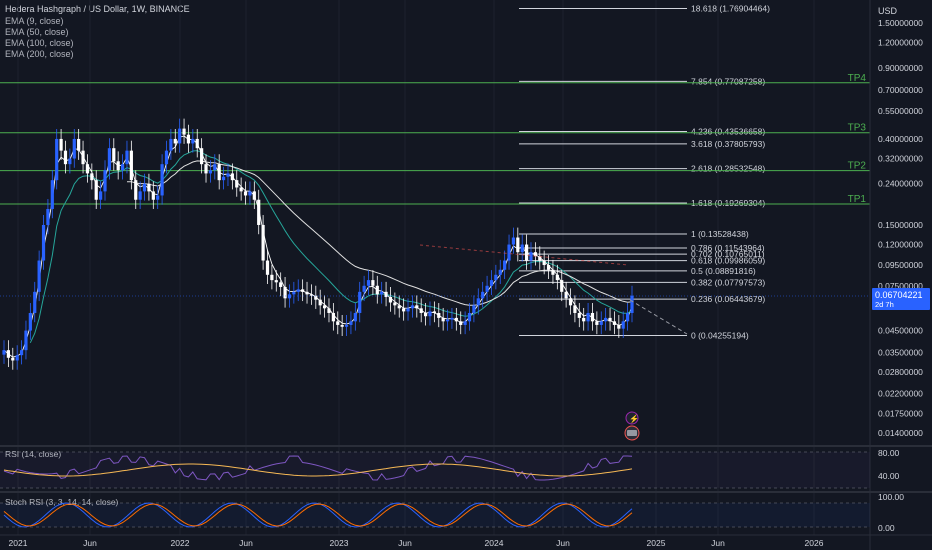 Image resolution: width=932 pixels, height=550 pixels. I want to click on stoch-label: Stoch RSI (3, 3, 14, 14, close), so click(62, 502).